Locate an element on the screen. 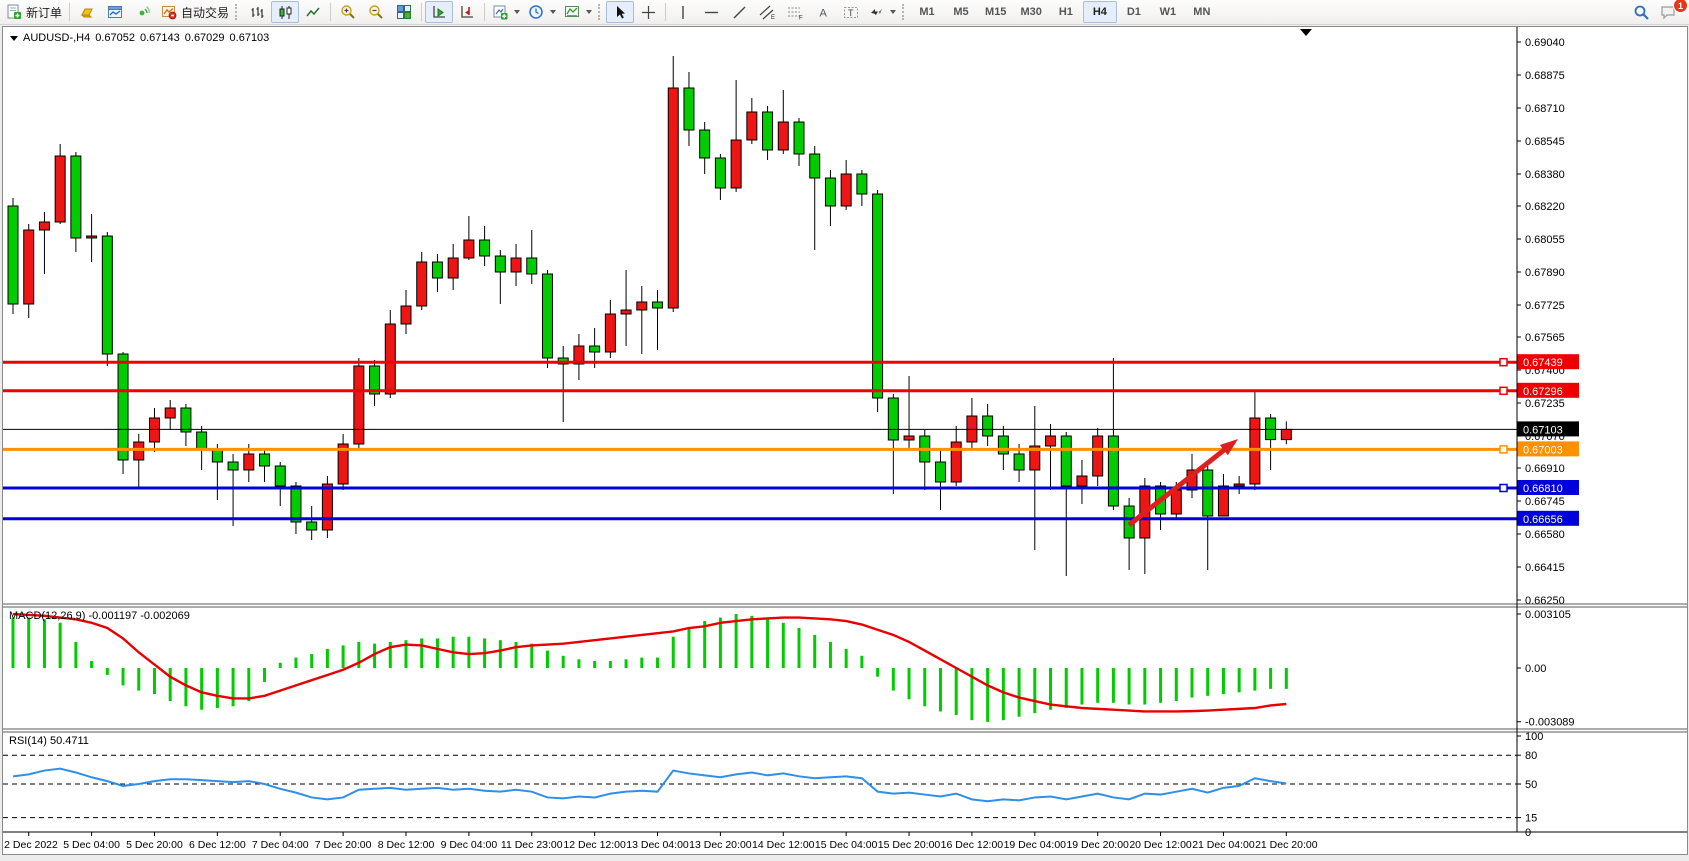  main-toolbar: 新订单 自动交易 is located at coordinates (844, 12).